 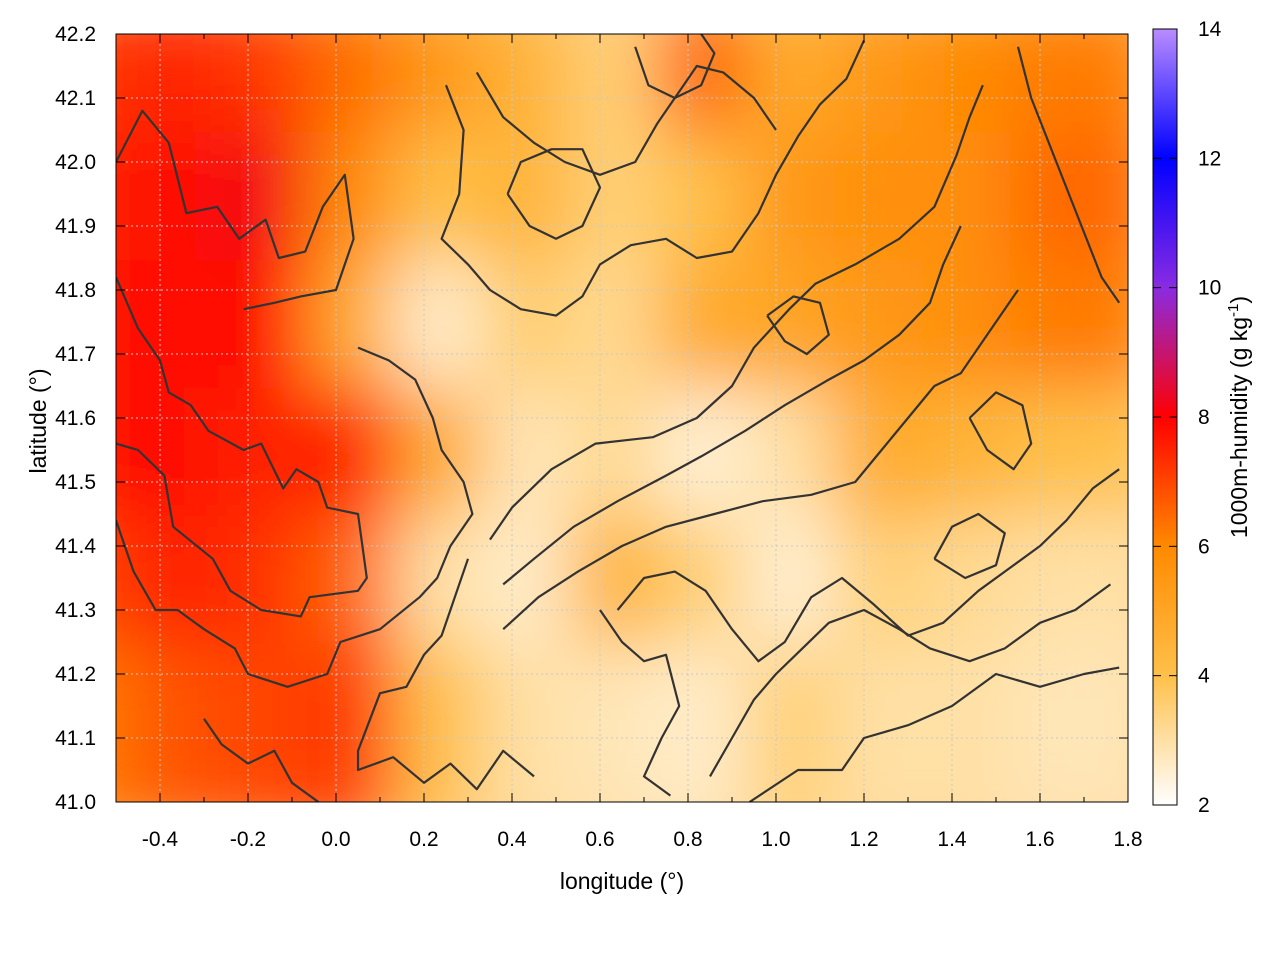 What do you see at coordinates (75, 802) in the screenshot?
I see `y-tick-label: 41.0` at bounding box center [75, 802].